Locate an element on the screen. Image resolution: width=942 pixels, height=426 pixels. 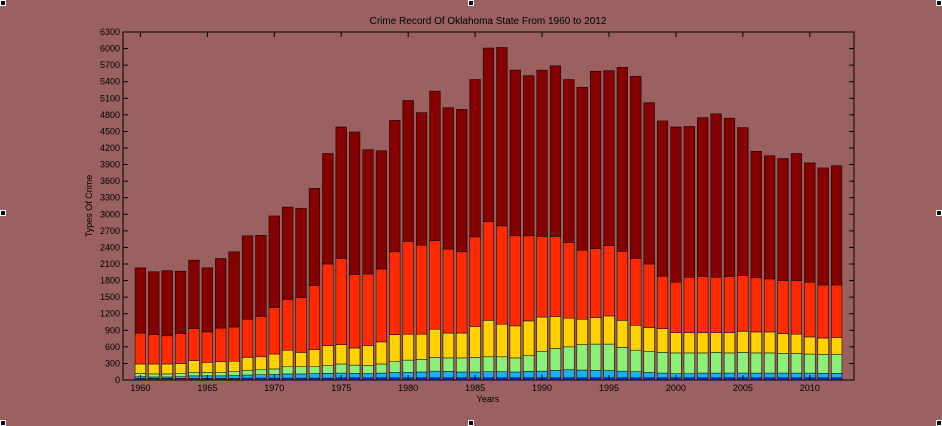
resize-handle-bottom-center is located at coordinates (471, 423).